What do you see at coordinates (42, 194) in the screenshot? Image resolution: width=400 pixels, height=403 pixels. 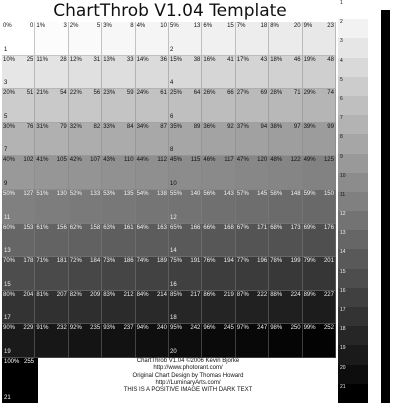 I see `cell-percent: 51%` at bounding box center [42, 194].